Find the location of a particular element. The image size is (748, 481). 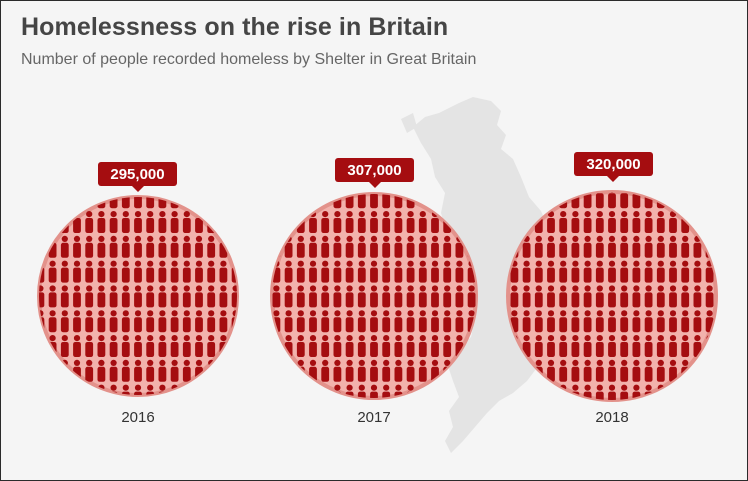

value-label-2018: 320,000 is located at coordinates (613, 164).